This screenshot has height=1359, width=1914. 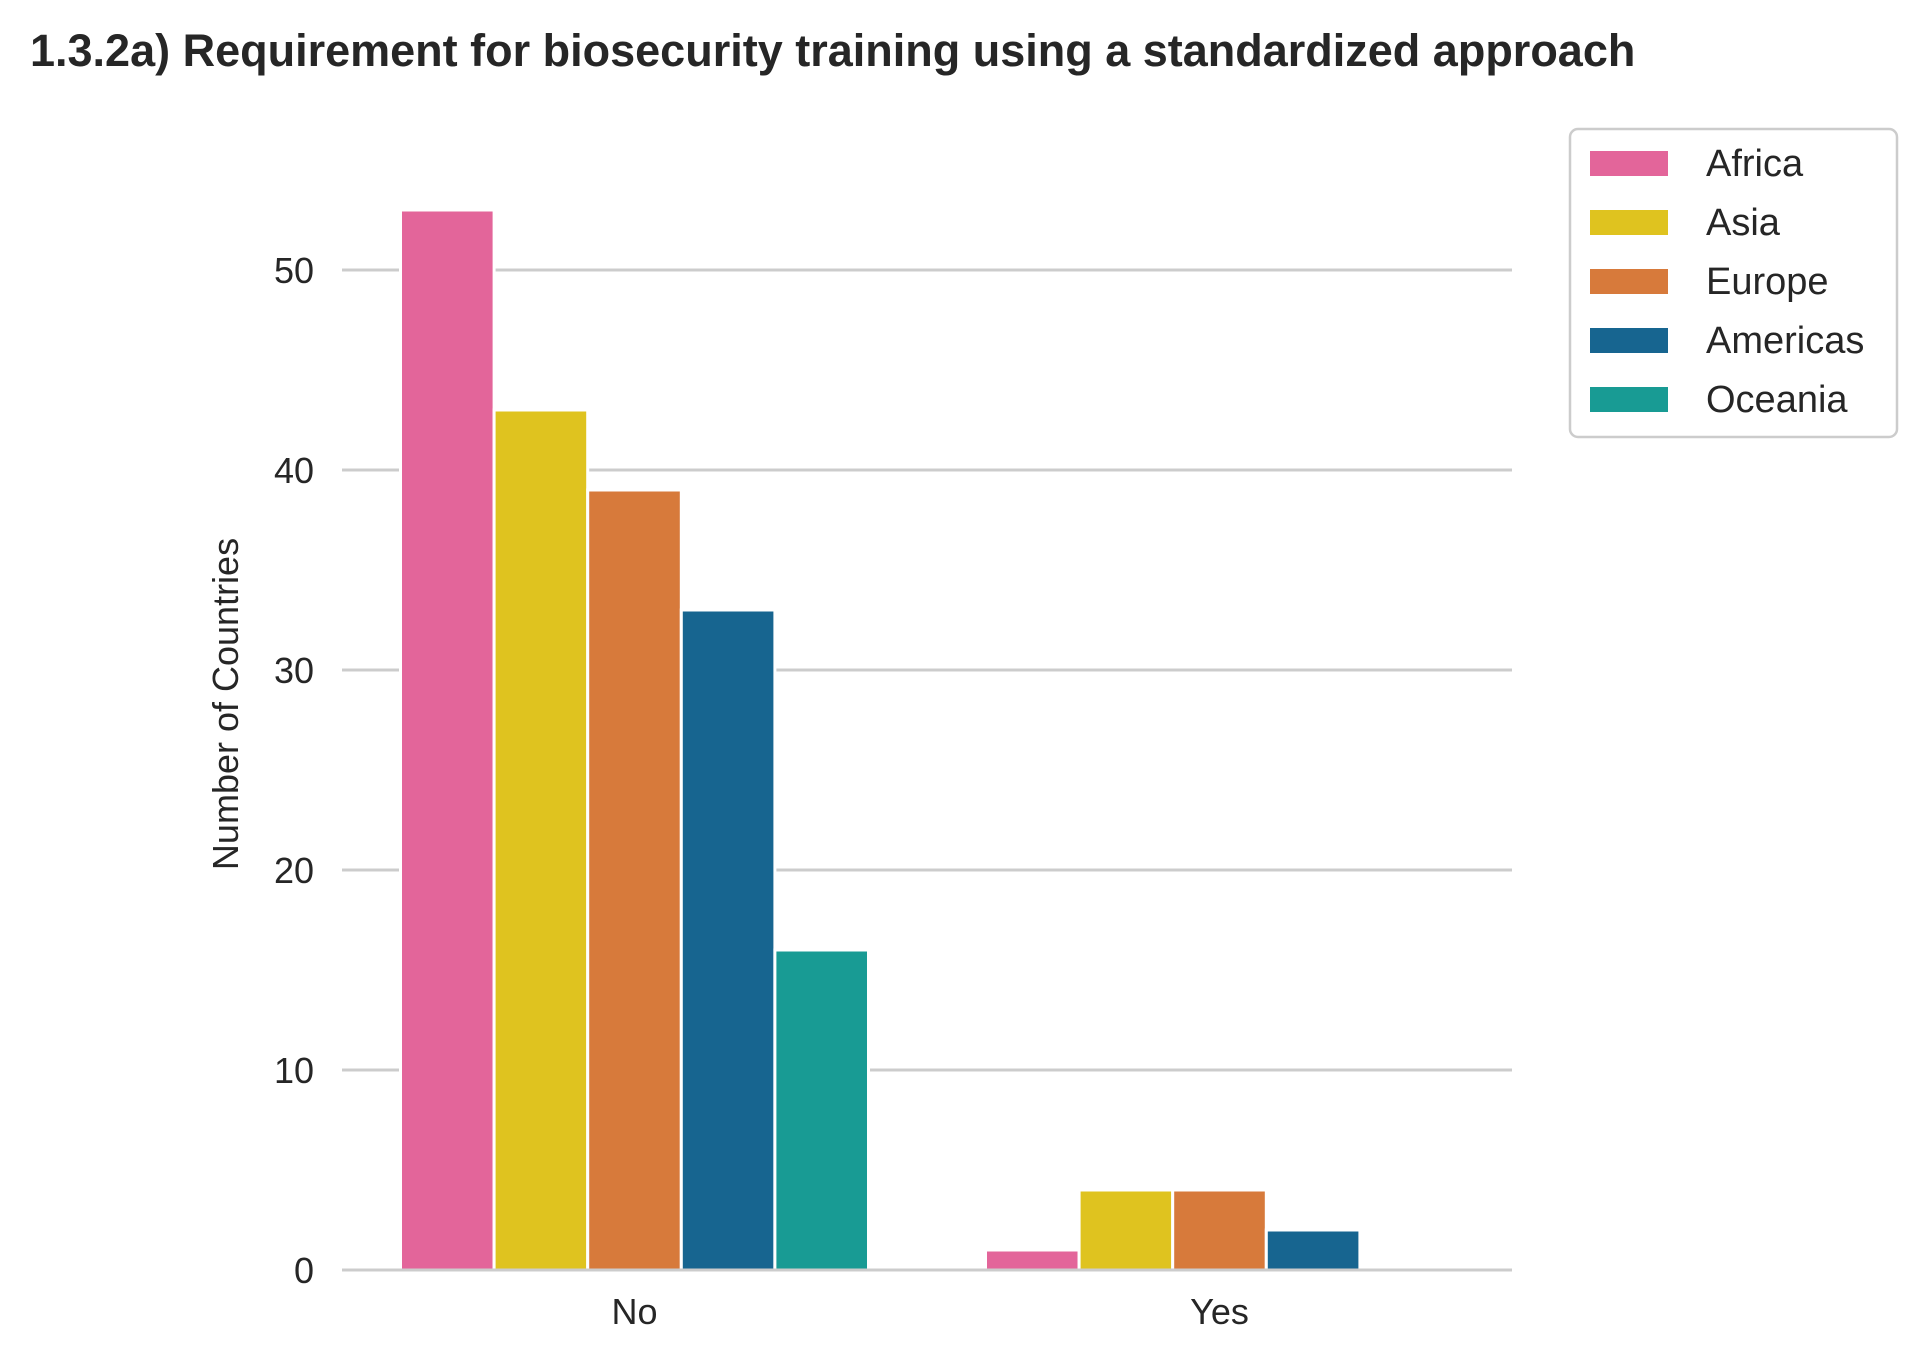 What do you see at coordinates (294, 670) in the screenshot?
I see `y-tick-label: 30` at bounding box center [294, 670].